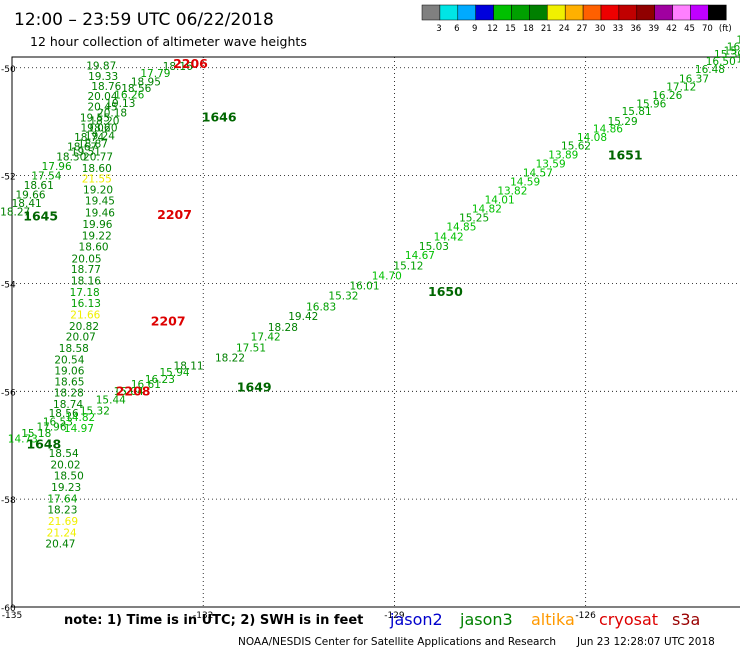 Image resolution: width=740 pixels, height=650 pixels. What do you see at coordinates (420, 256) in the screenshot?
I see `swh-value: 14.67` at bounding box center [420, 256].